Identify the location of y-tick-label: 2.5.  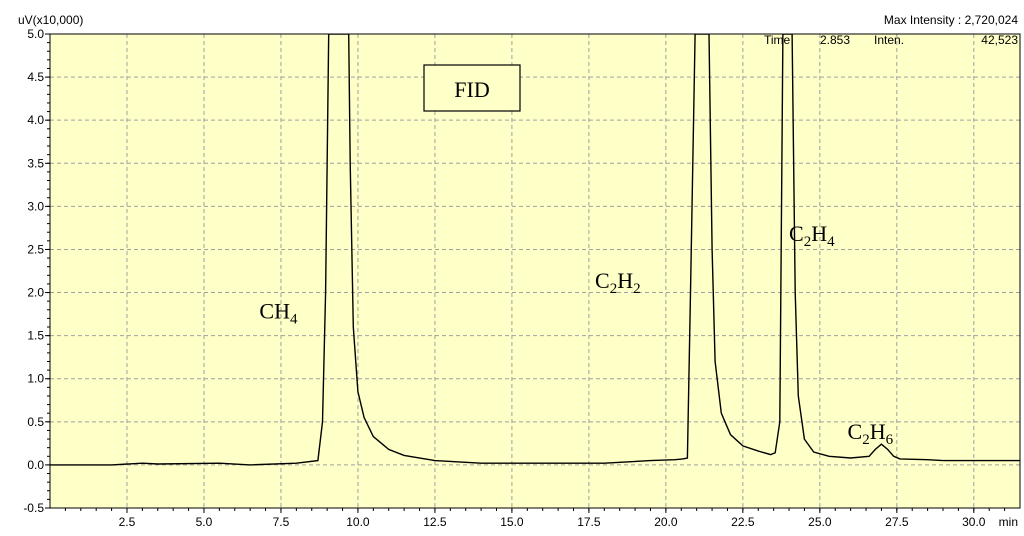
(35, 249).